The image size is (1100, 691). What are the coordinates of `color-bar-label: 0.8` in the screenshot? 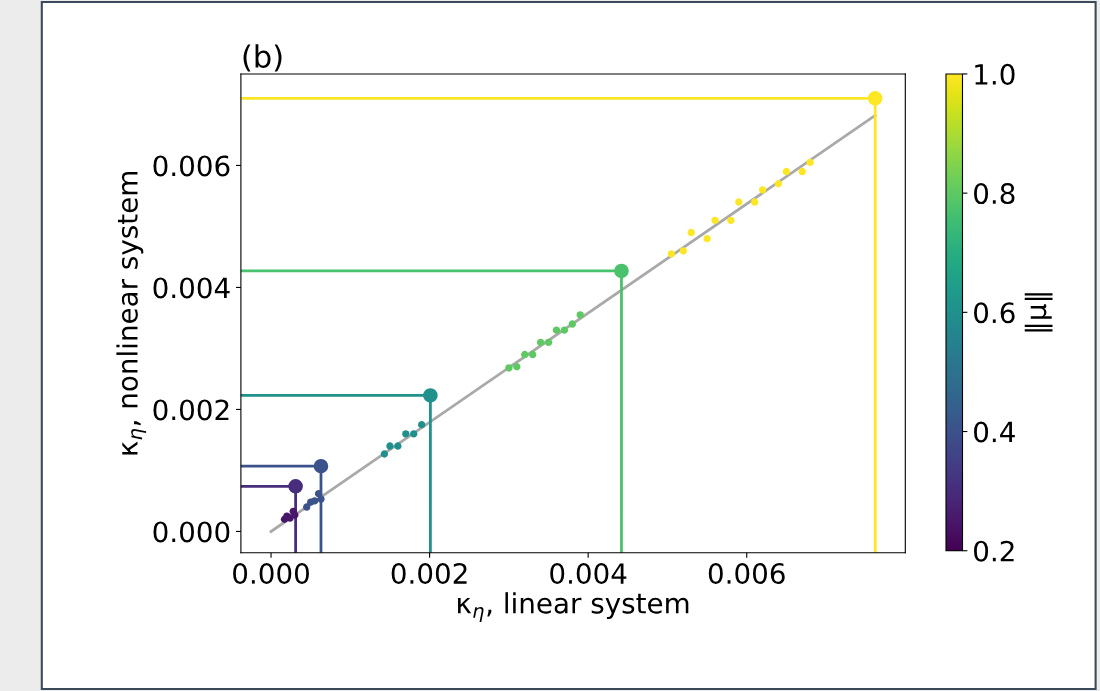 It's located at (994, 194).